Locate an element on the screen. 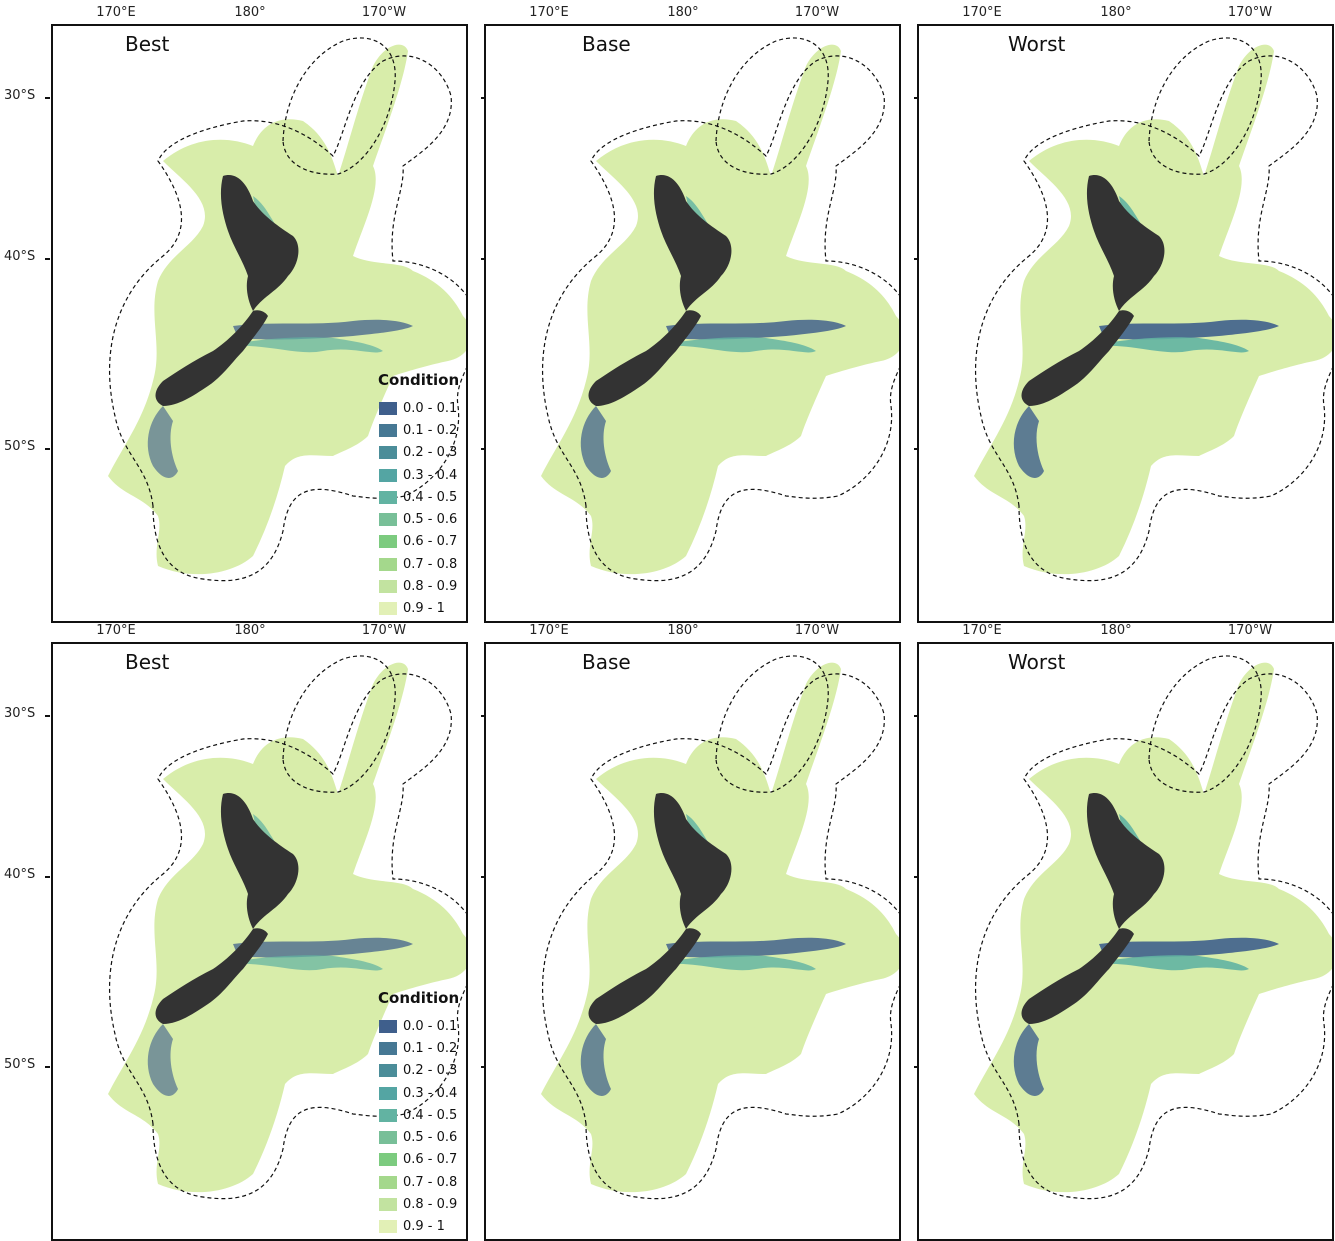 The height and width of the screenshot is (1241, 1335). legend-item: 0.2 - 0.3 is located at coordinates (419, 453).